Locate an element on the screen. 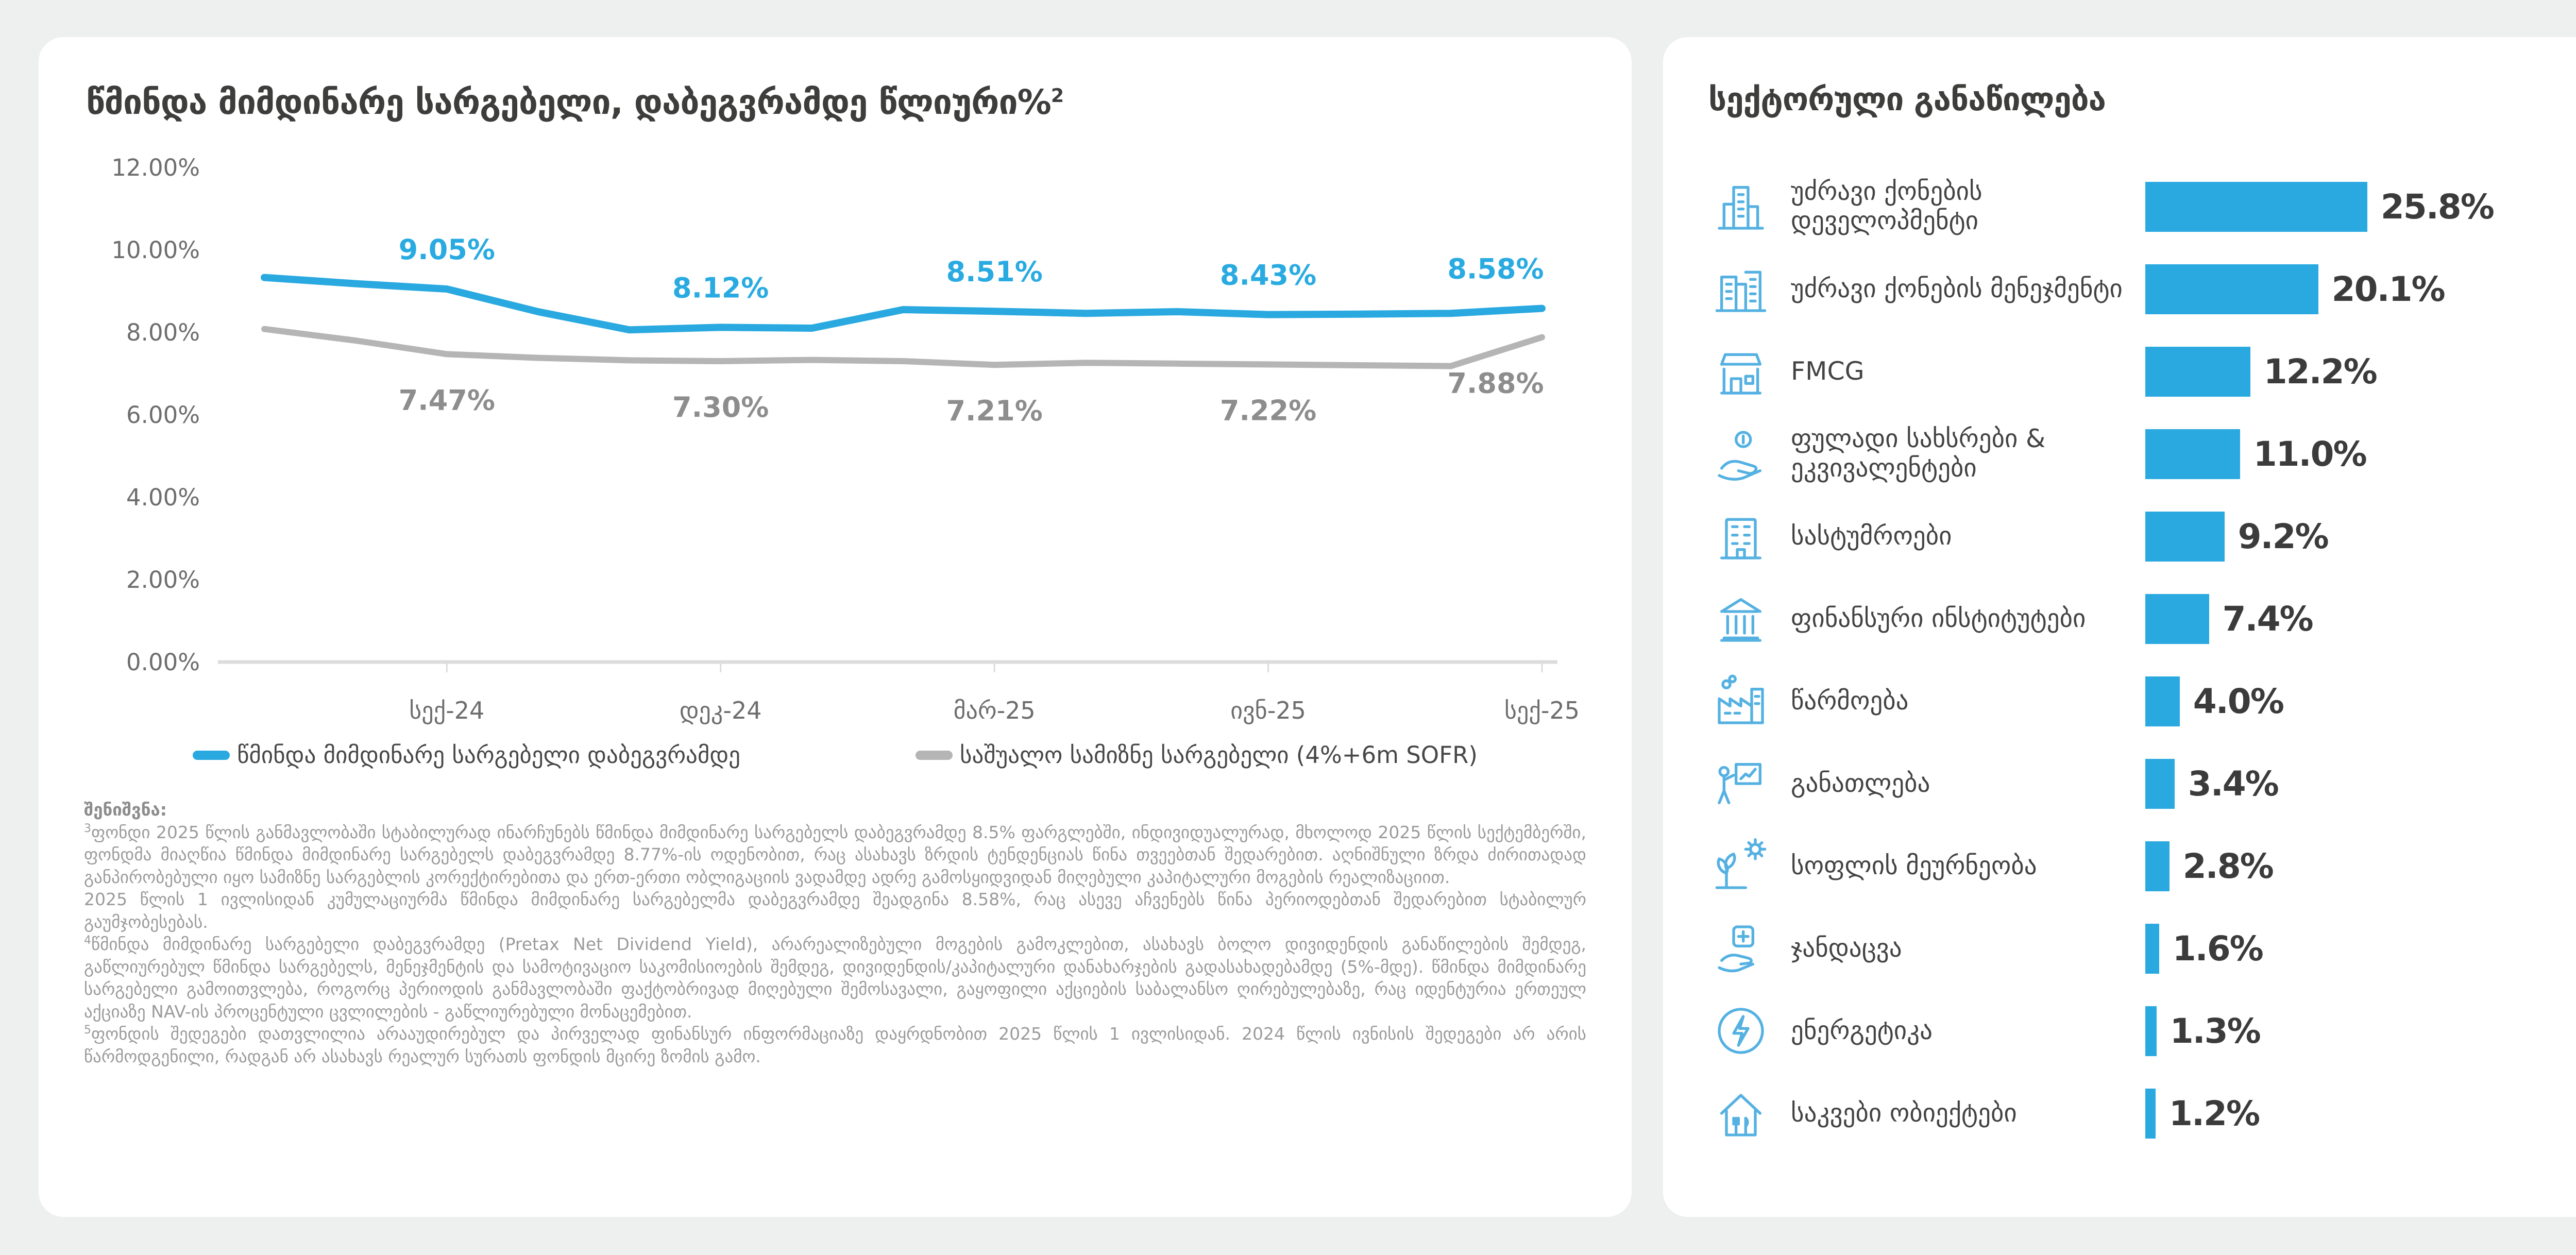 The height and width of the screenshot is (1255, 2576). sector-label: ენერგეტიკა is located at coordinates (1862, 1030).